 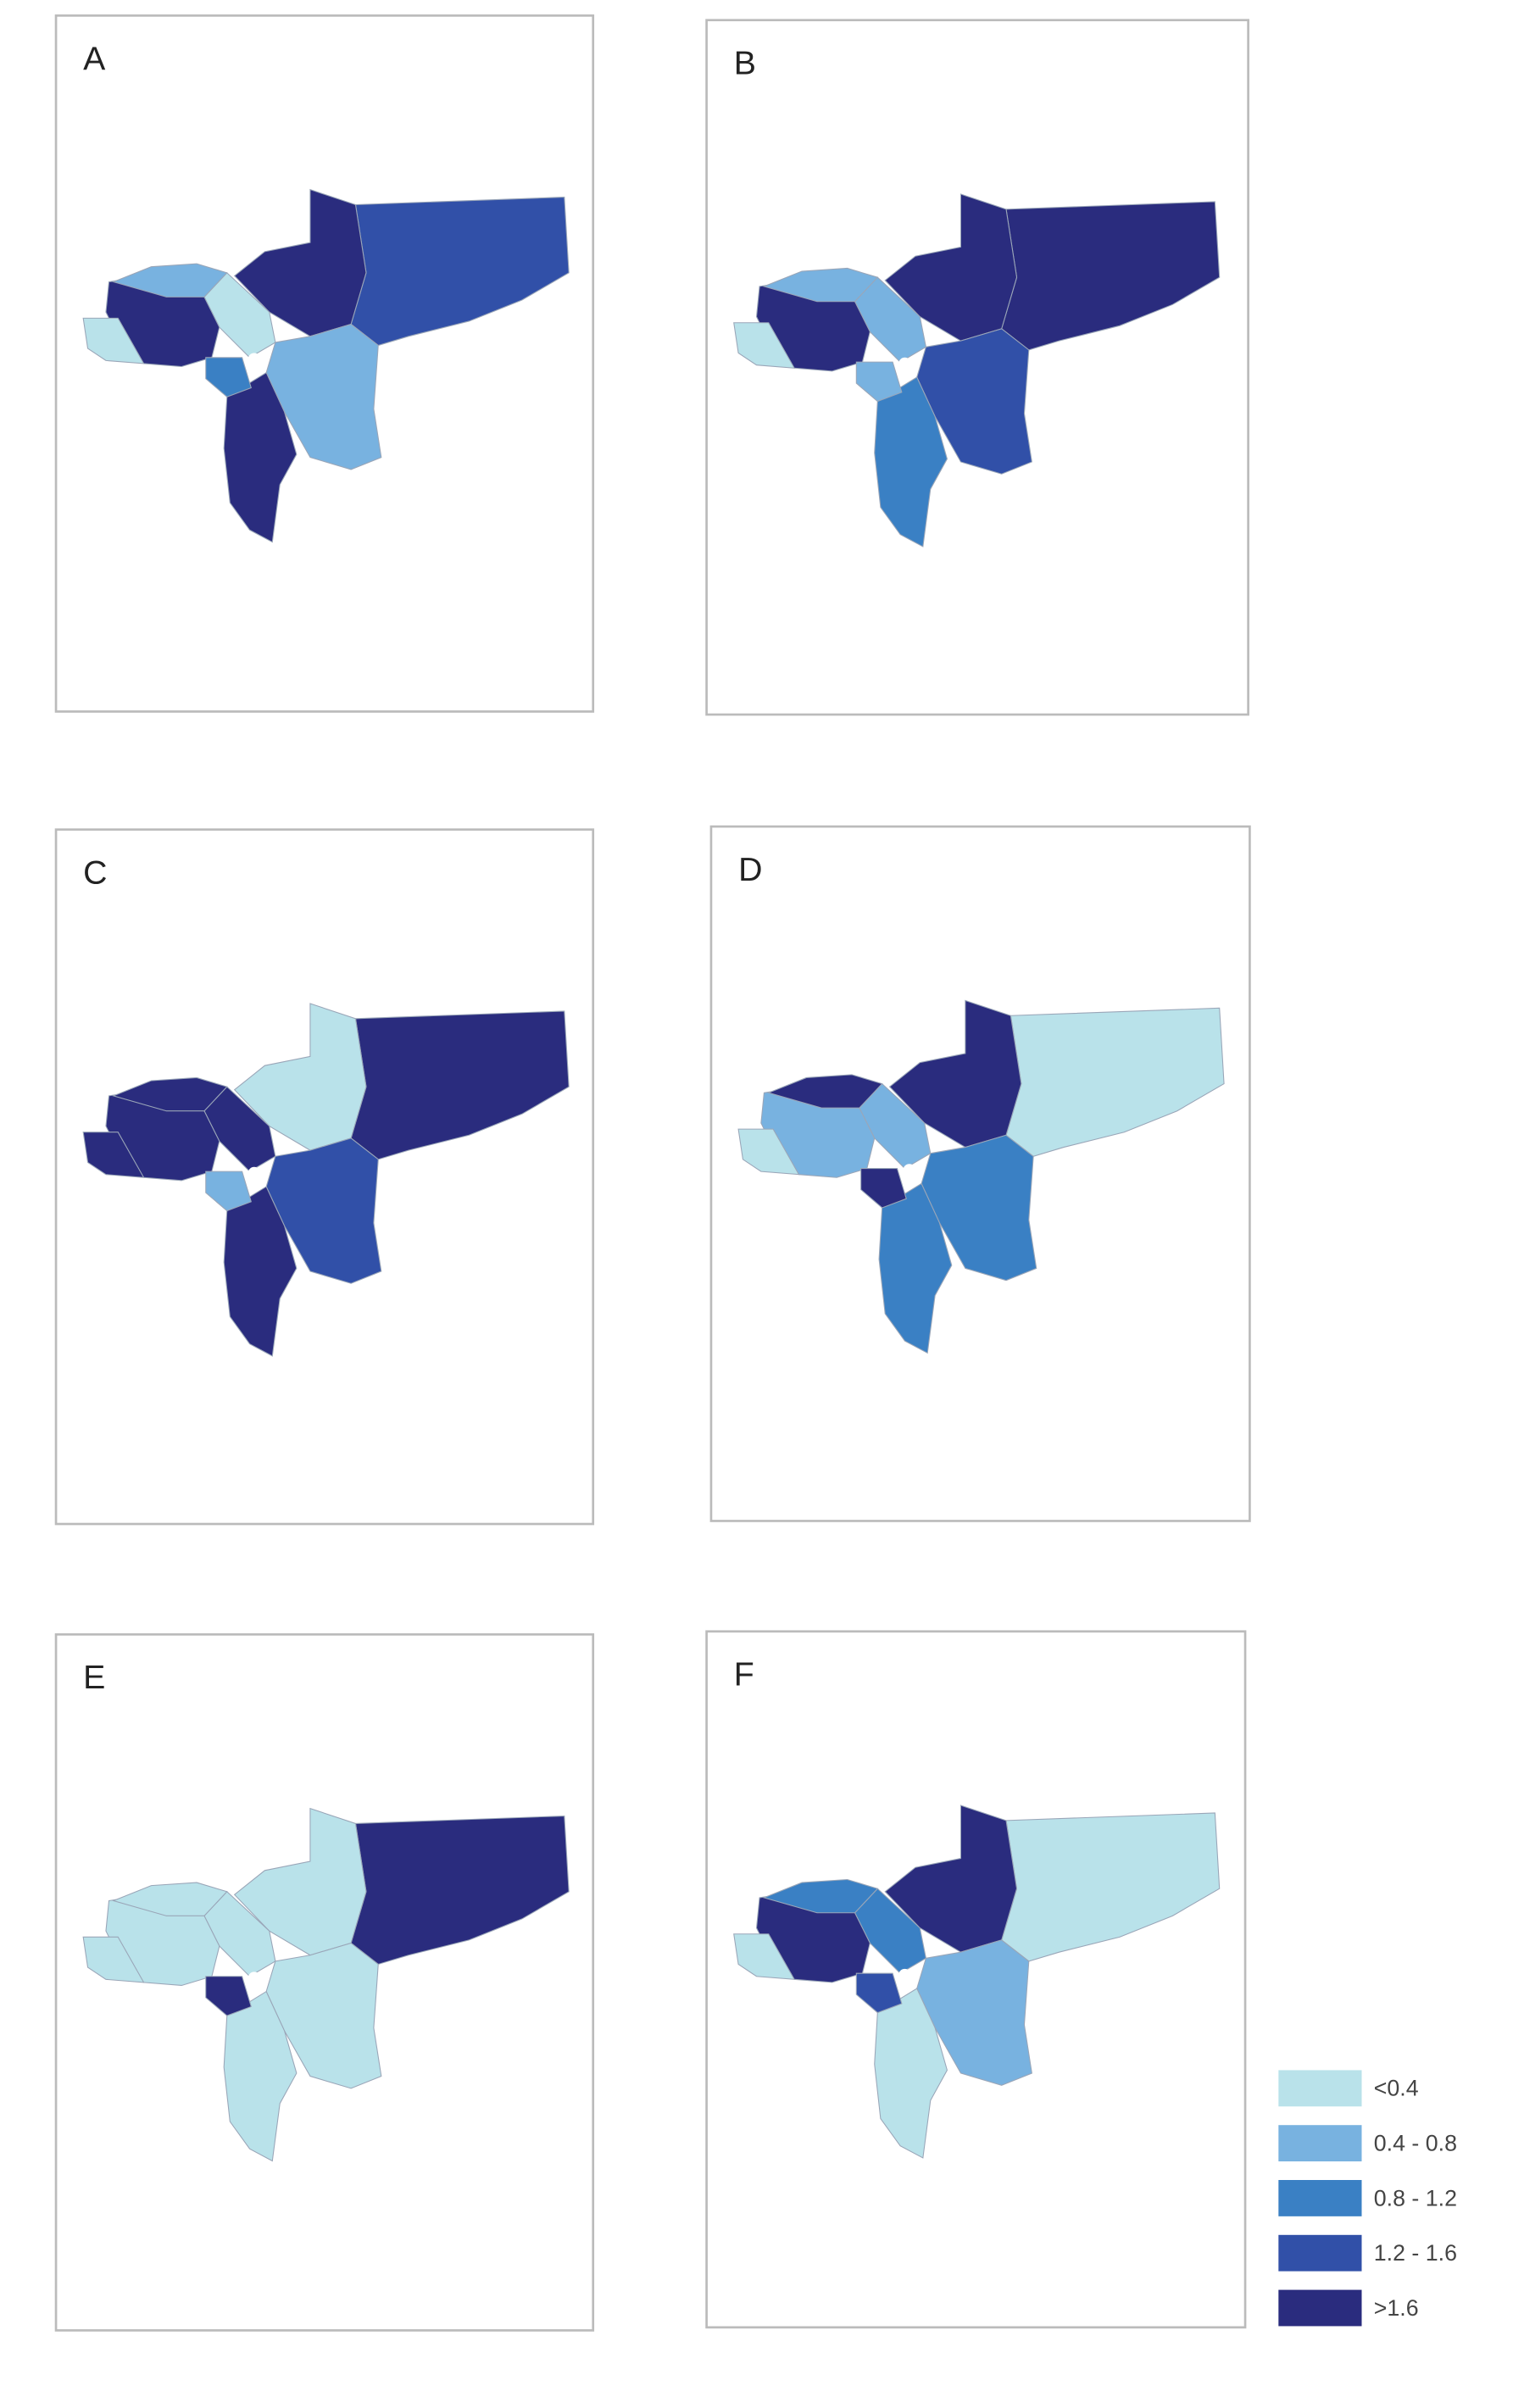 What do you see at coordinates (744, 1674) in the screenshot?
I see `panel-label: F` at bounding box center [744, 1674].